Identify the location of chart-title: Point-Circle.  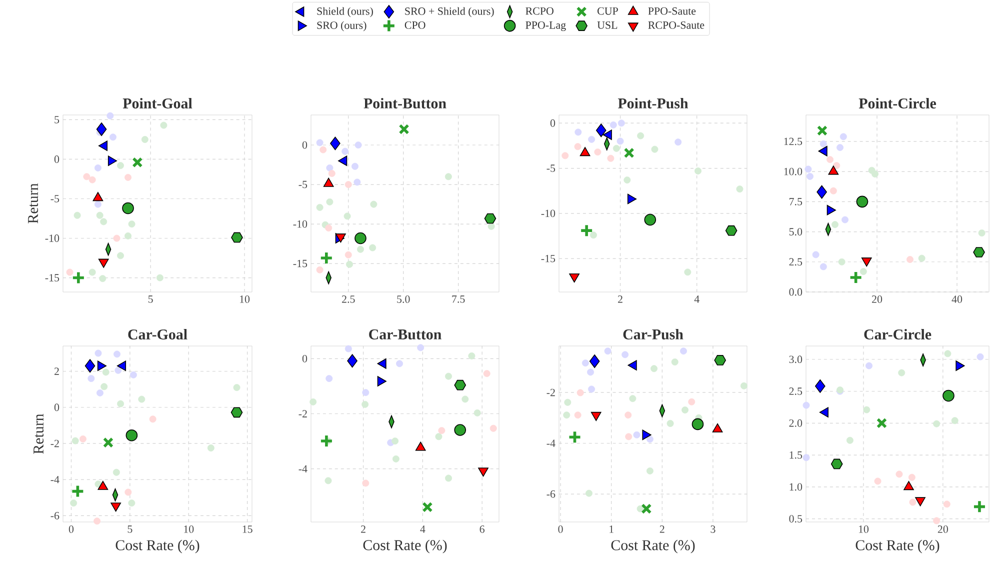
(897, 103).